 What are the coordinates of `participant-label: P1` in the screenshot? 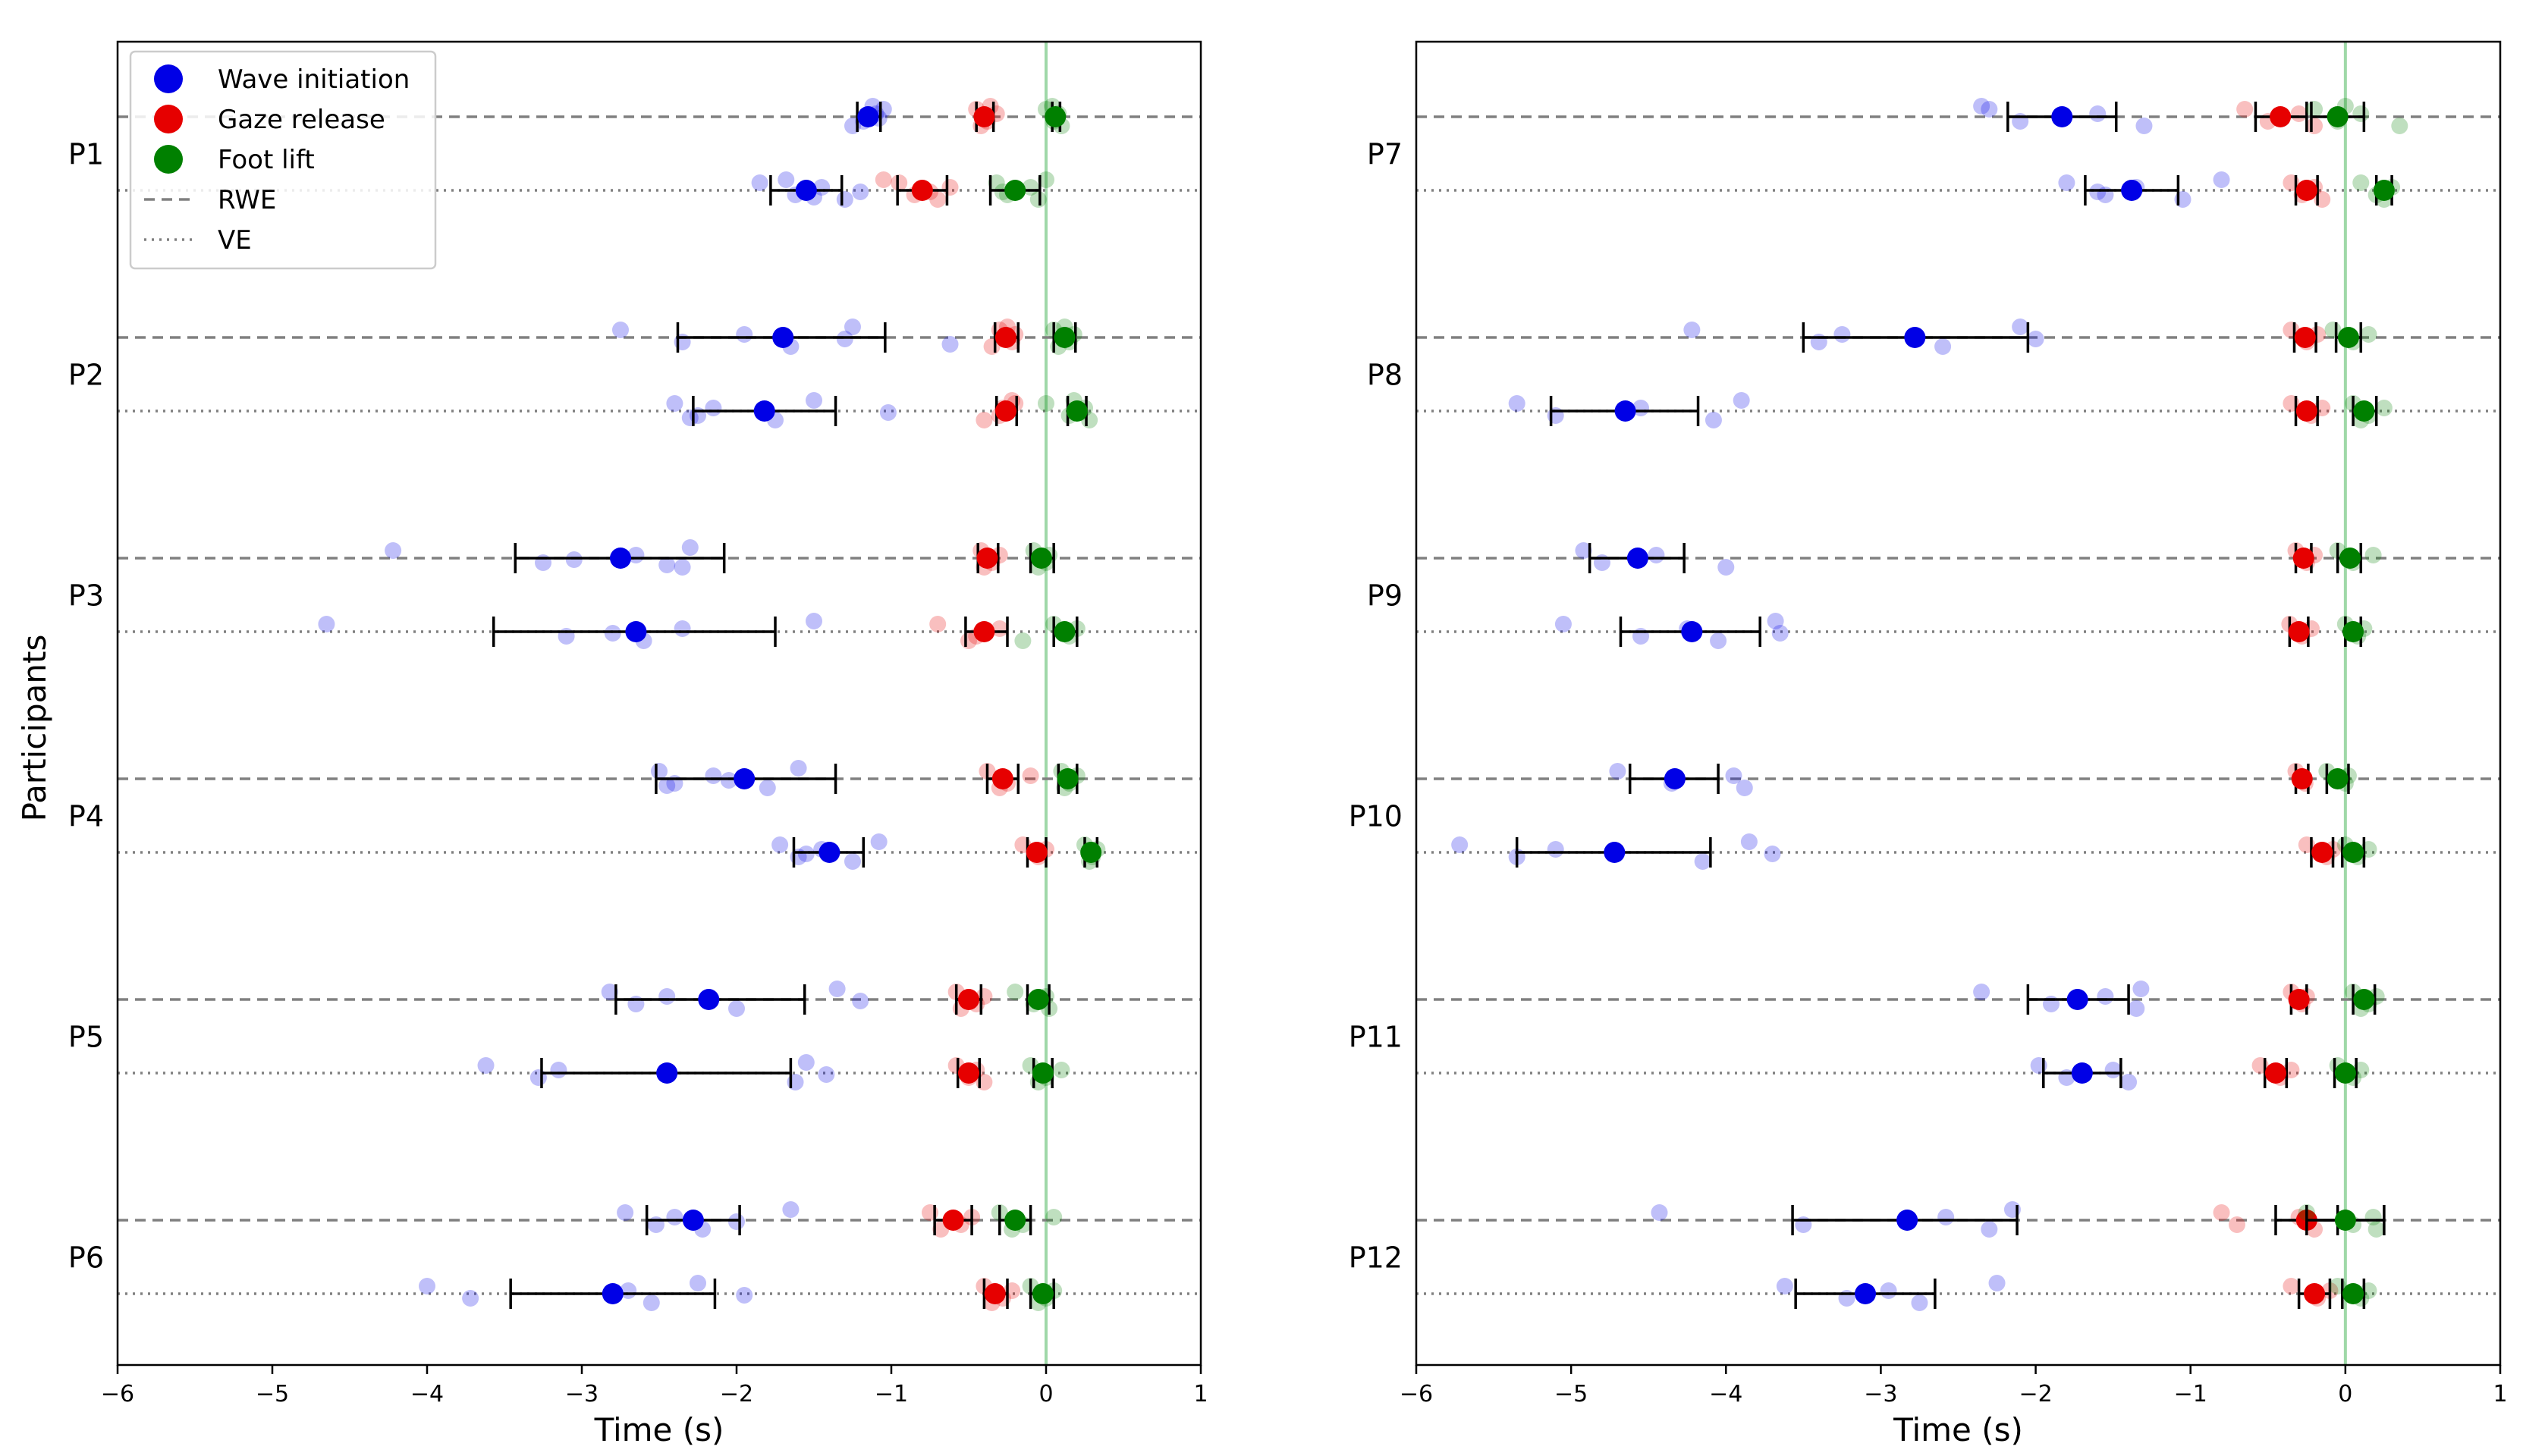 It's located at (86, 154).